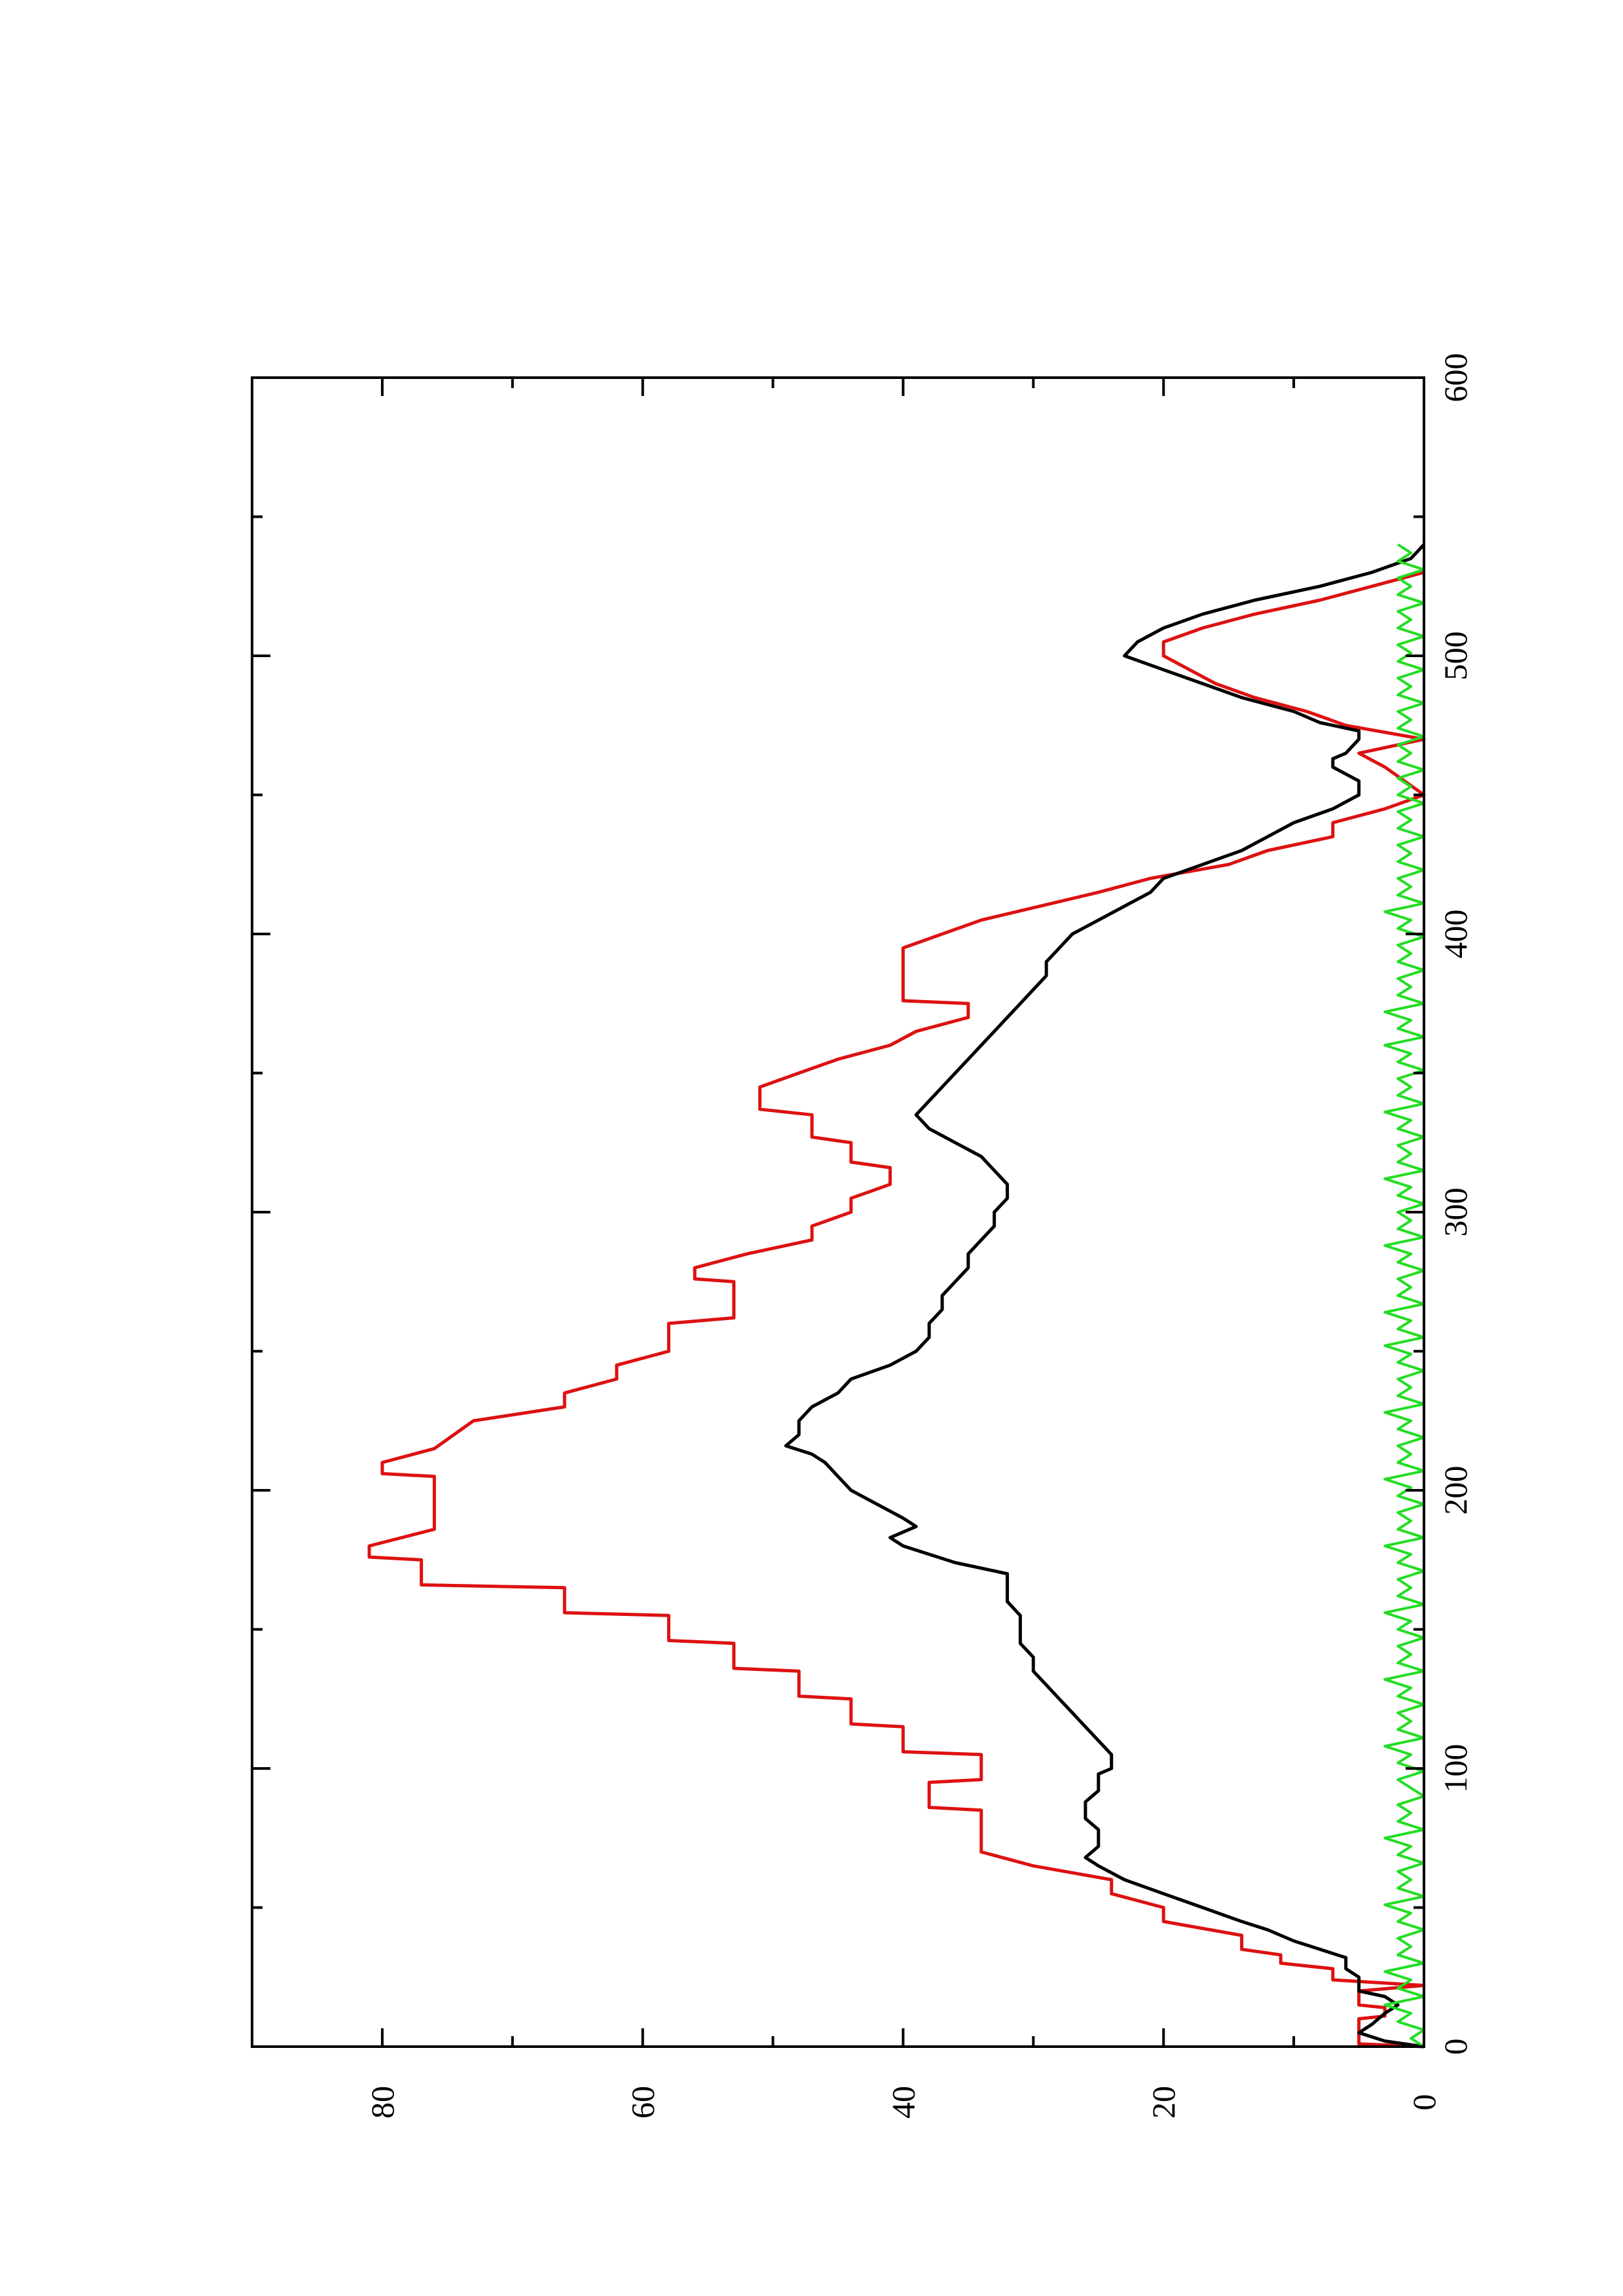 Image resolution: width=1623 pixels, height=2296 pixels. I want to click on y-tick-label: 80, so click(382, 2102).